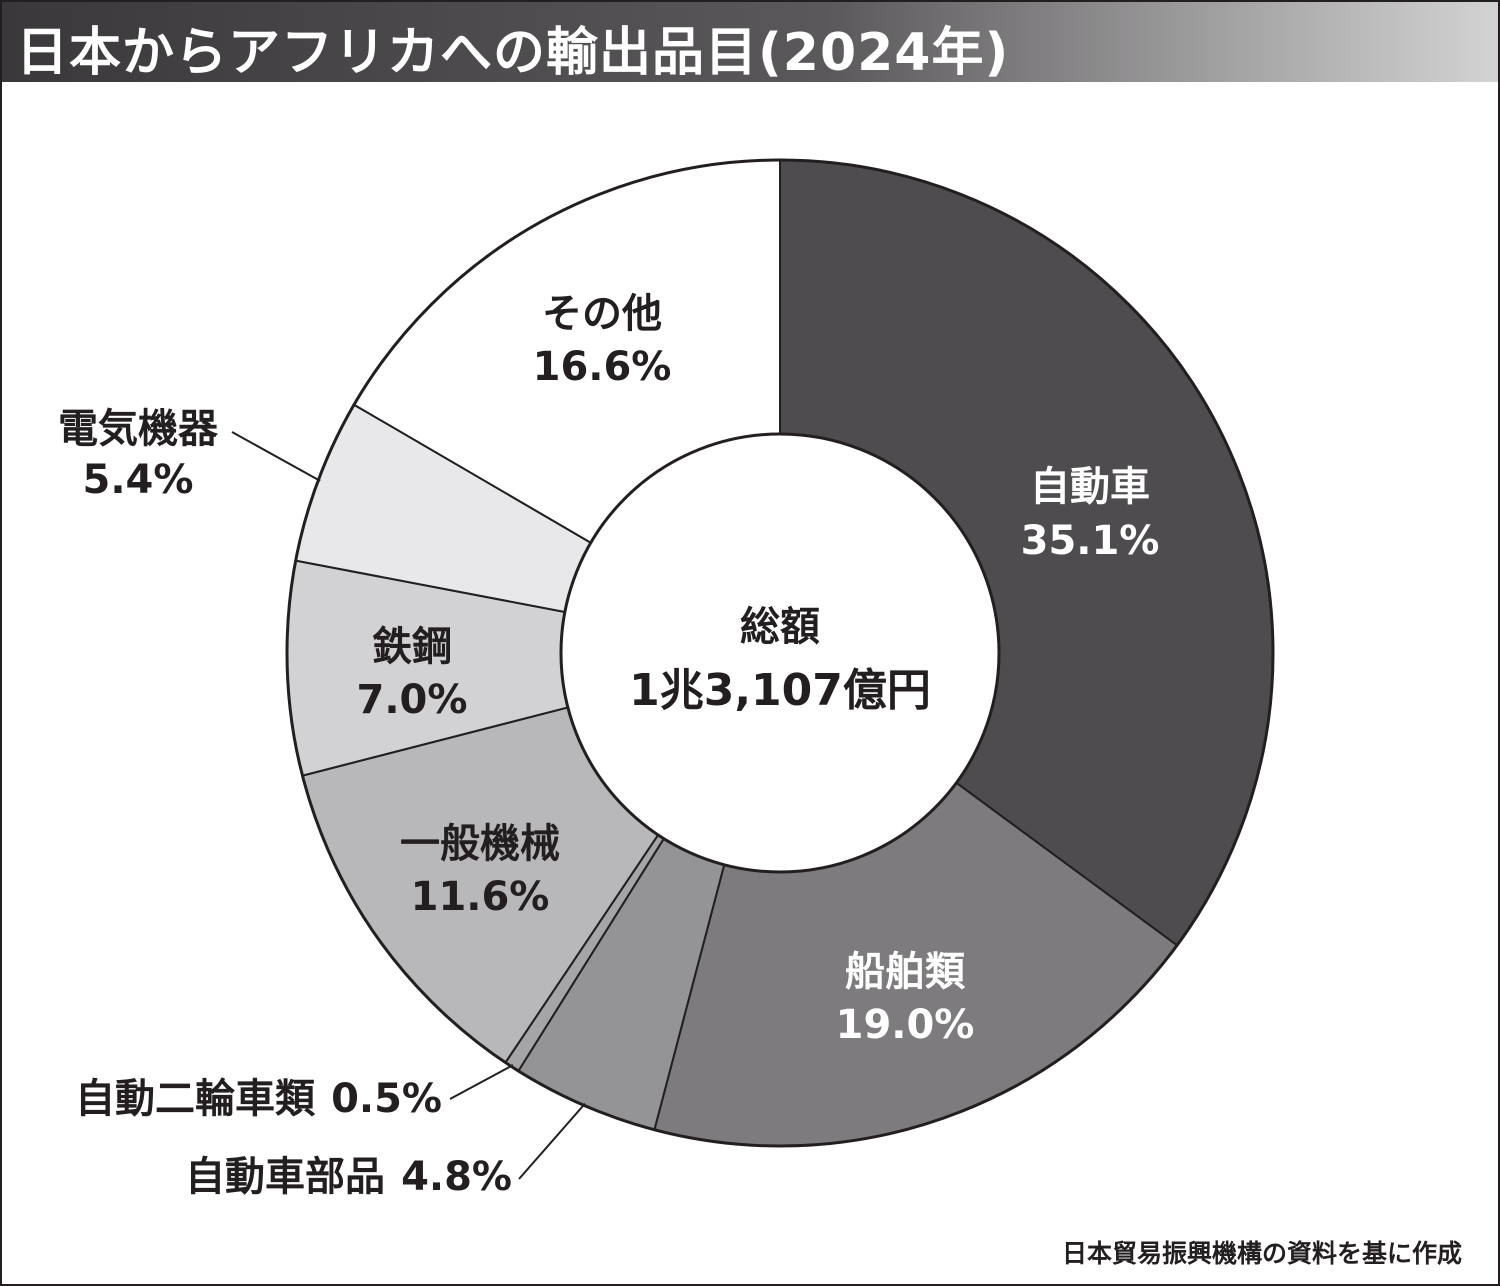 The image size is (1500, 1286). I want to click on slice-name-1: 船舶類, so click(905, 972).